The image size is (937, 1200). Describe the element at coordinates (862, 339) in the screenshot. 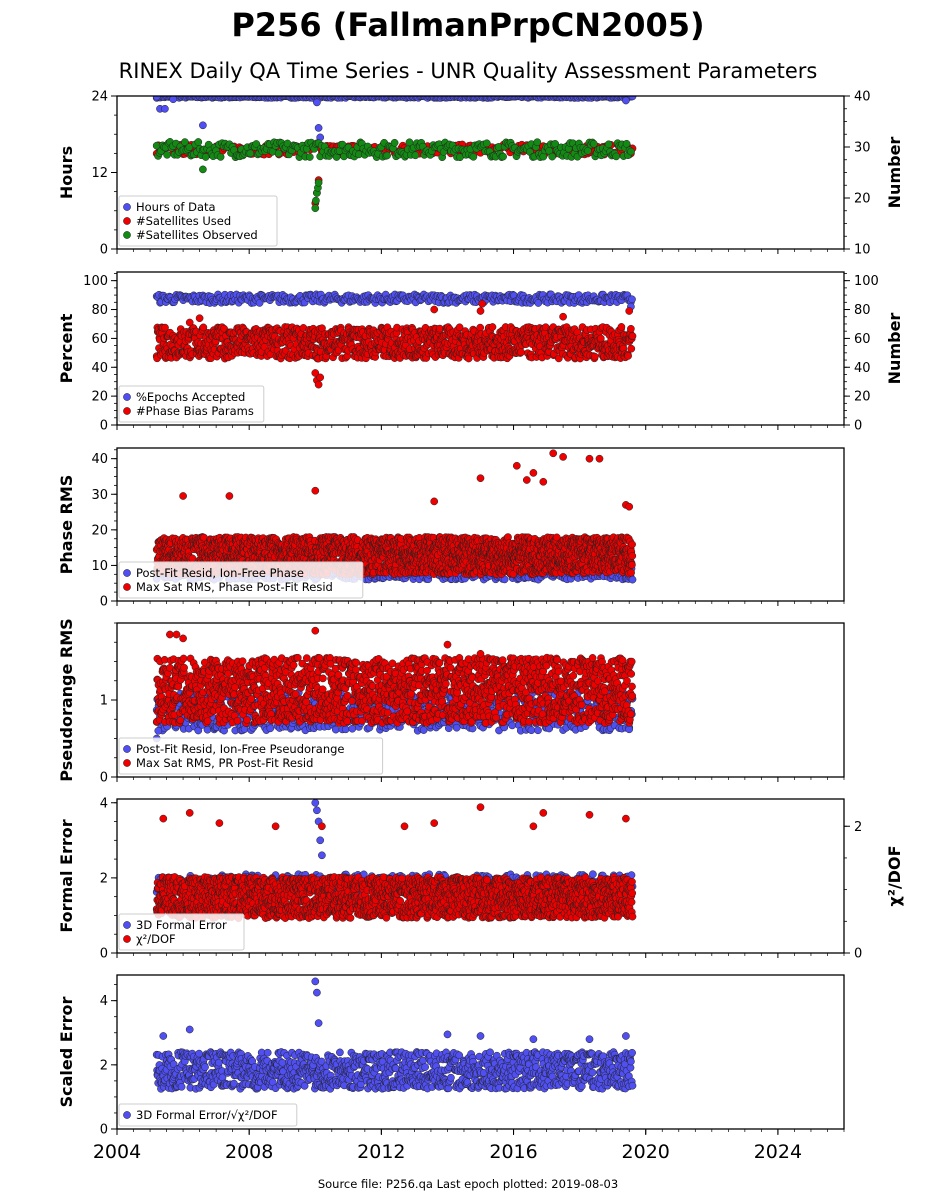

I see `y-right-tick-label: 60` at that location.